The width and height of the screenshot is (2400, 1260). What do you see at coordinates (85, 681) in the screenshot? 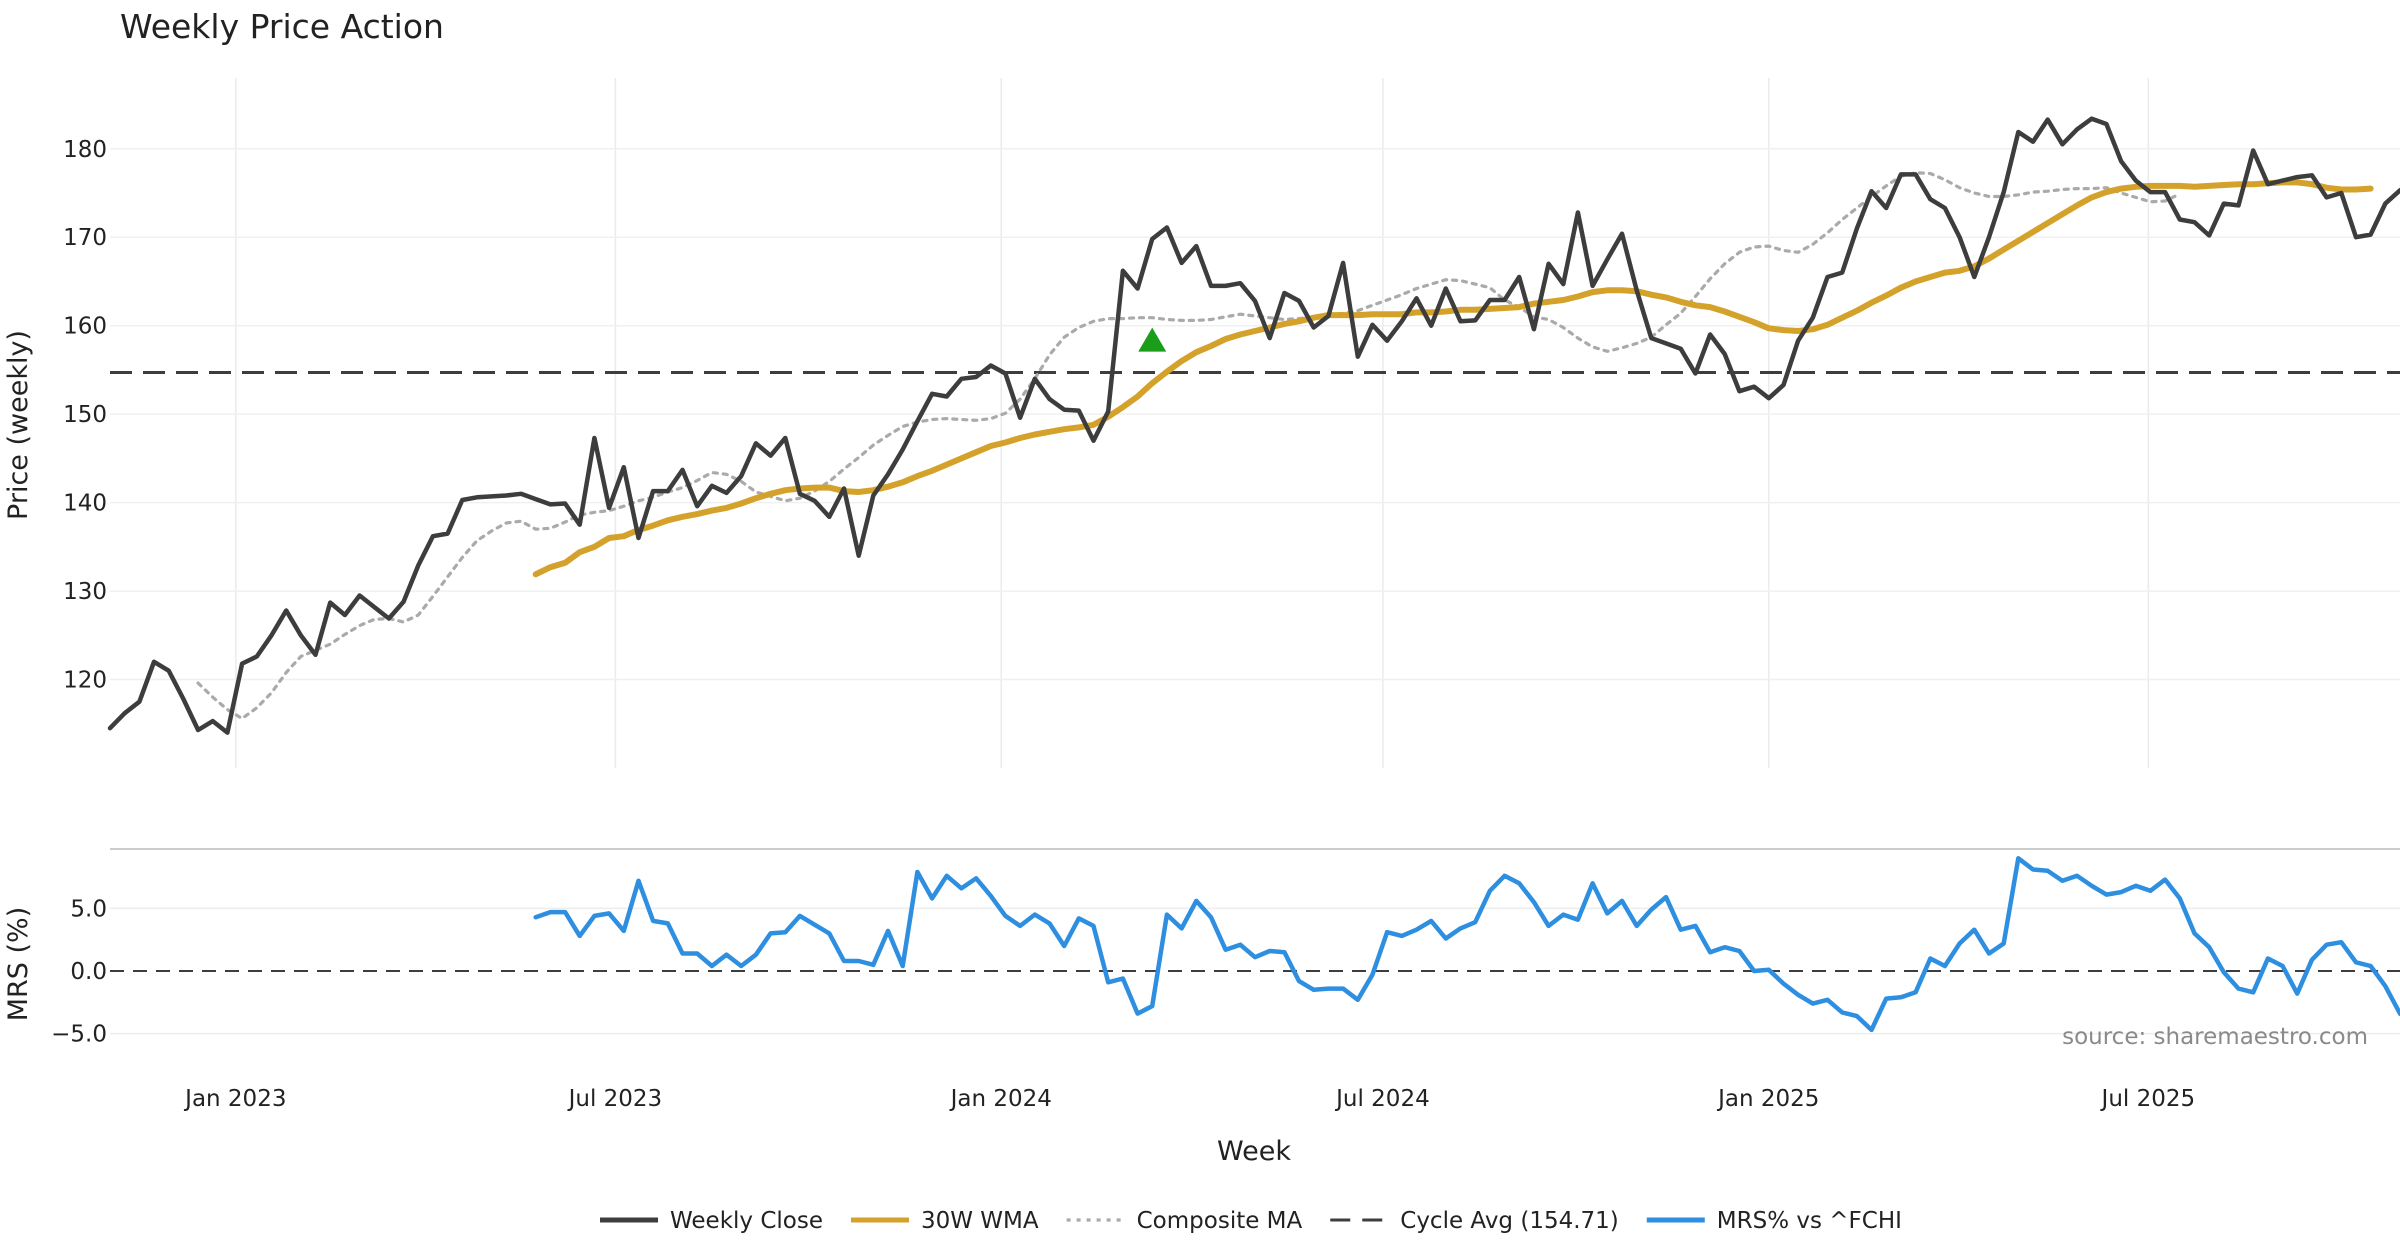
I see `price-y-tick-label: 120` at bounding box center [85, 681].